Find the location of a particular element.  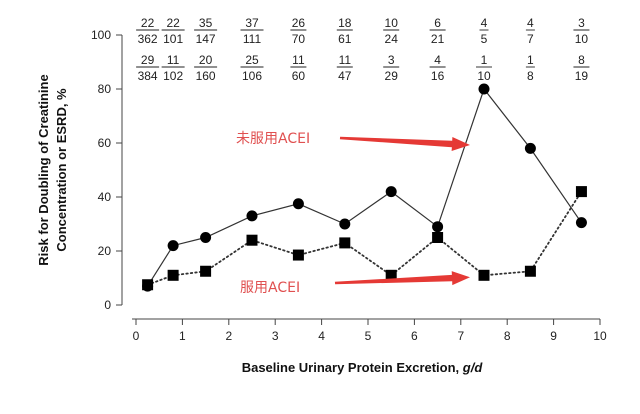

x-tick-label: 10 is located at coordinates (600, 336).